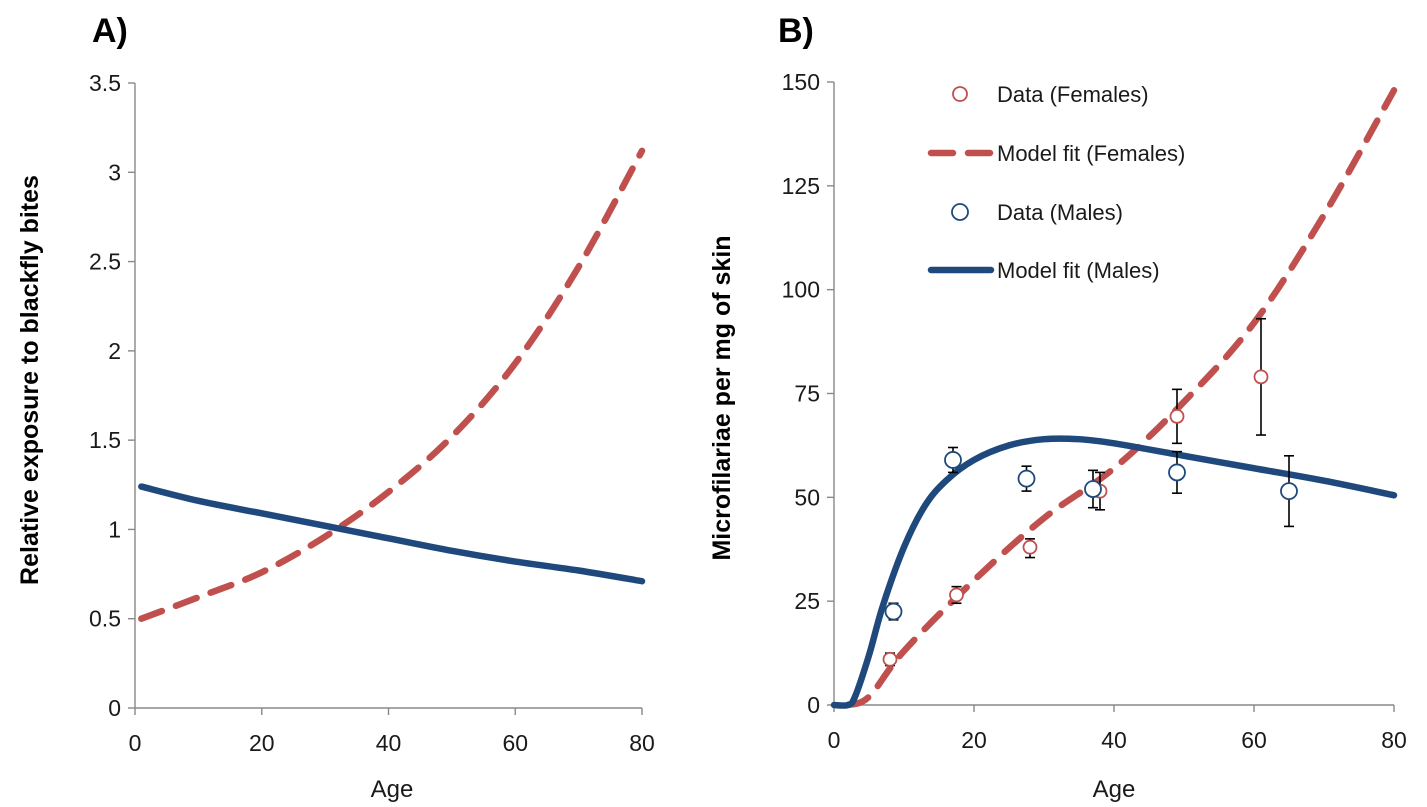  I want to click on legend-label: Model fit (Females), so click(1091, 153).